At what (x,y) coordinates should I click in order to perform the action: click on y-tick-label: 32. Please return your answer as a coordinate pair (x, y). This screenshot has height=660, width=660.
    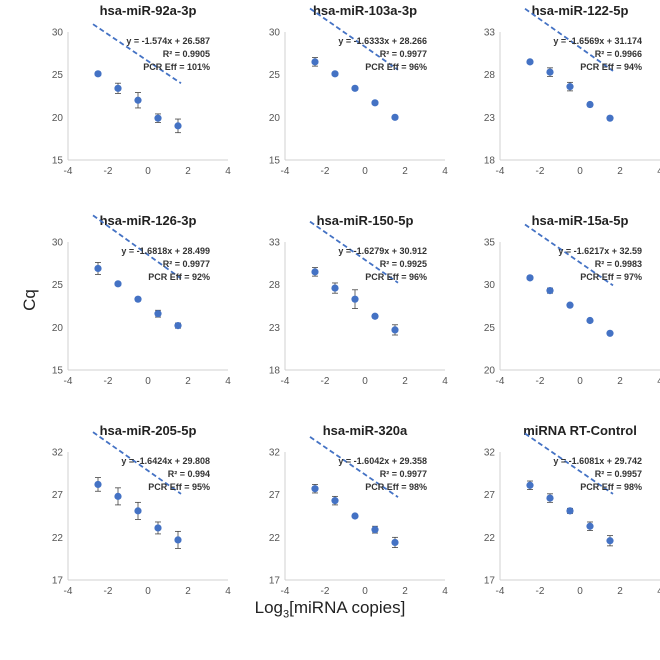
    Looking at the image, I should click on (58, 453).